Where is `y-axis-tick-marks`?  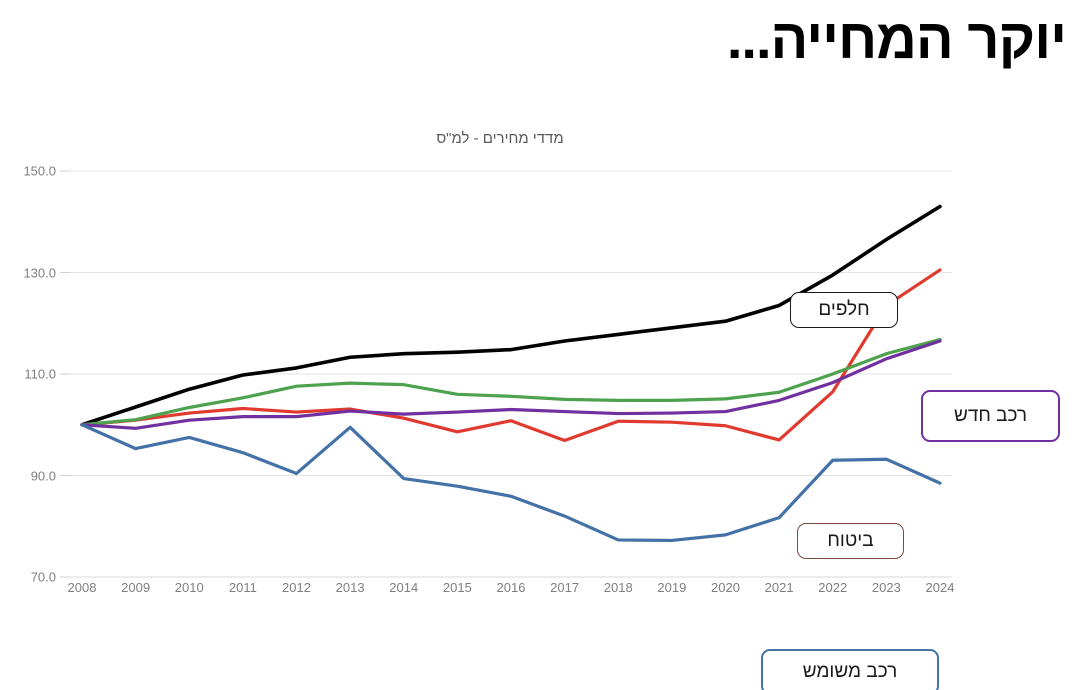
y-axis-tick-marks is located at coordinates (65, 374).